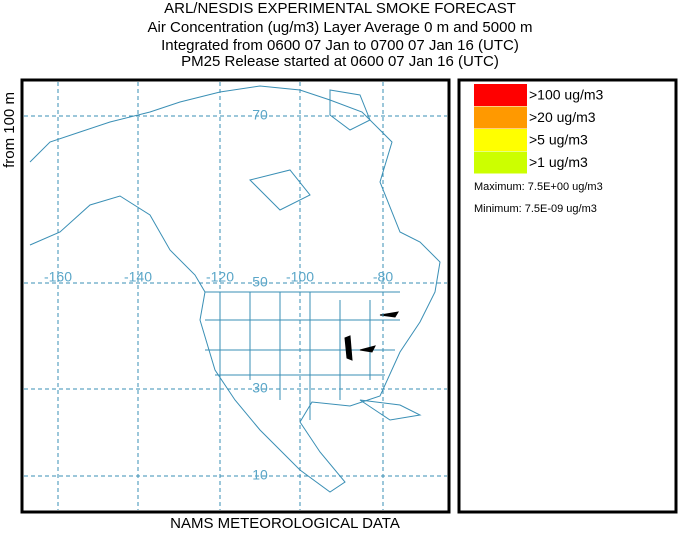 The width and height of the screenshot is (679, 537). I want to click on longitude-label: -140, so click(138, 277).